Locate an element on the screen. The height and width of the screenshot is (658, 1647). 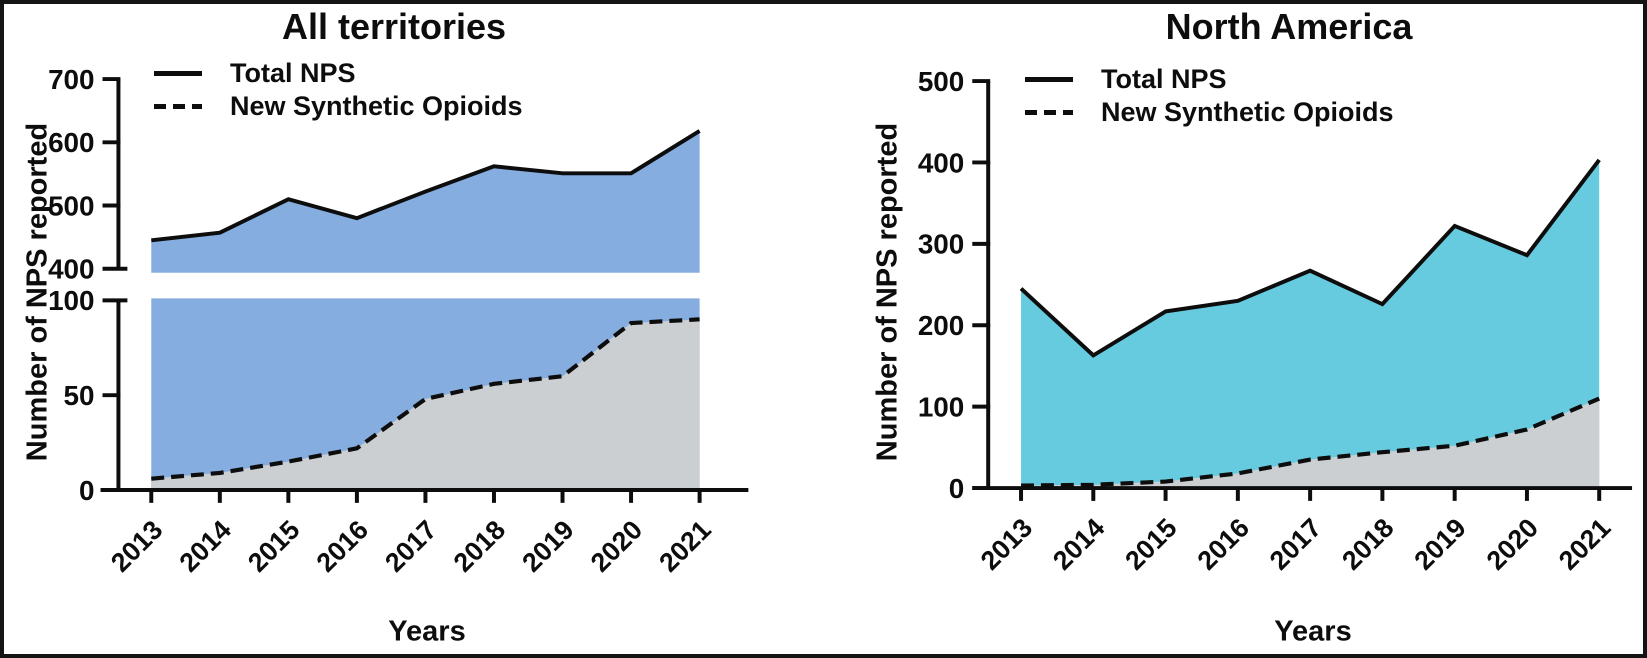
y-tick-label: 50 is located at coordinates (79, 395).